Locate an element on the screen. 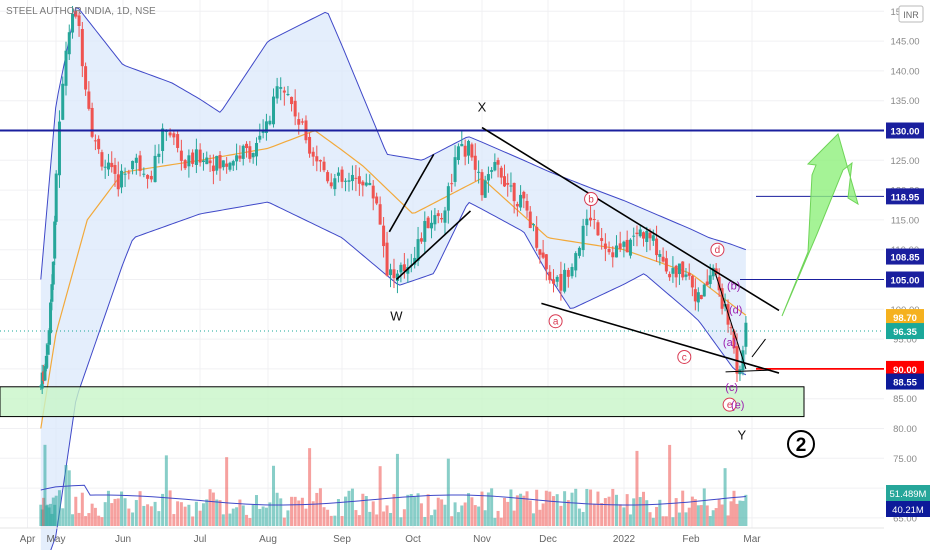  x-tick-label: Aug is located at coordinates (268, 539).